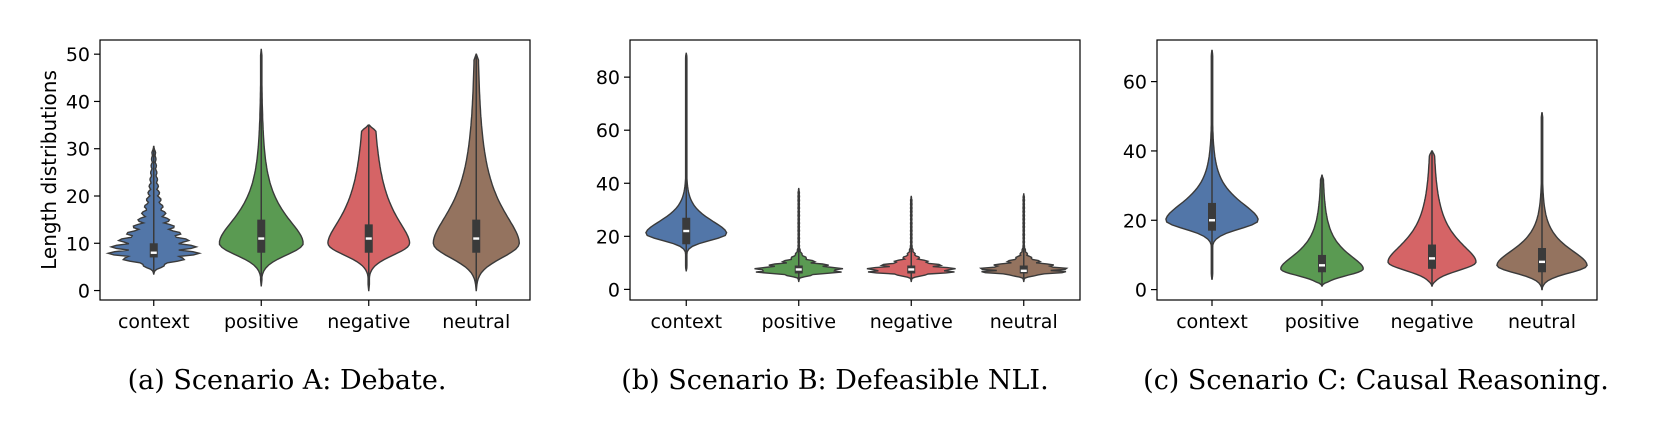  Describe the element at coordinates (1432, 256) in the screenshot. I see `iqr-box-negative` at that location.